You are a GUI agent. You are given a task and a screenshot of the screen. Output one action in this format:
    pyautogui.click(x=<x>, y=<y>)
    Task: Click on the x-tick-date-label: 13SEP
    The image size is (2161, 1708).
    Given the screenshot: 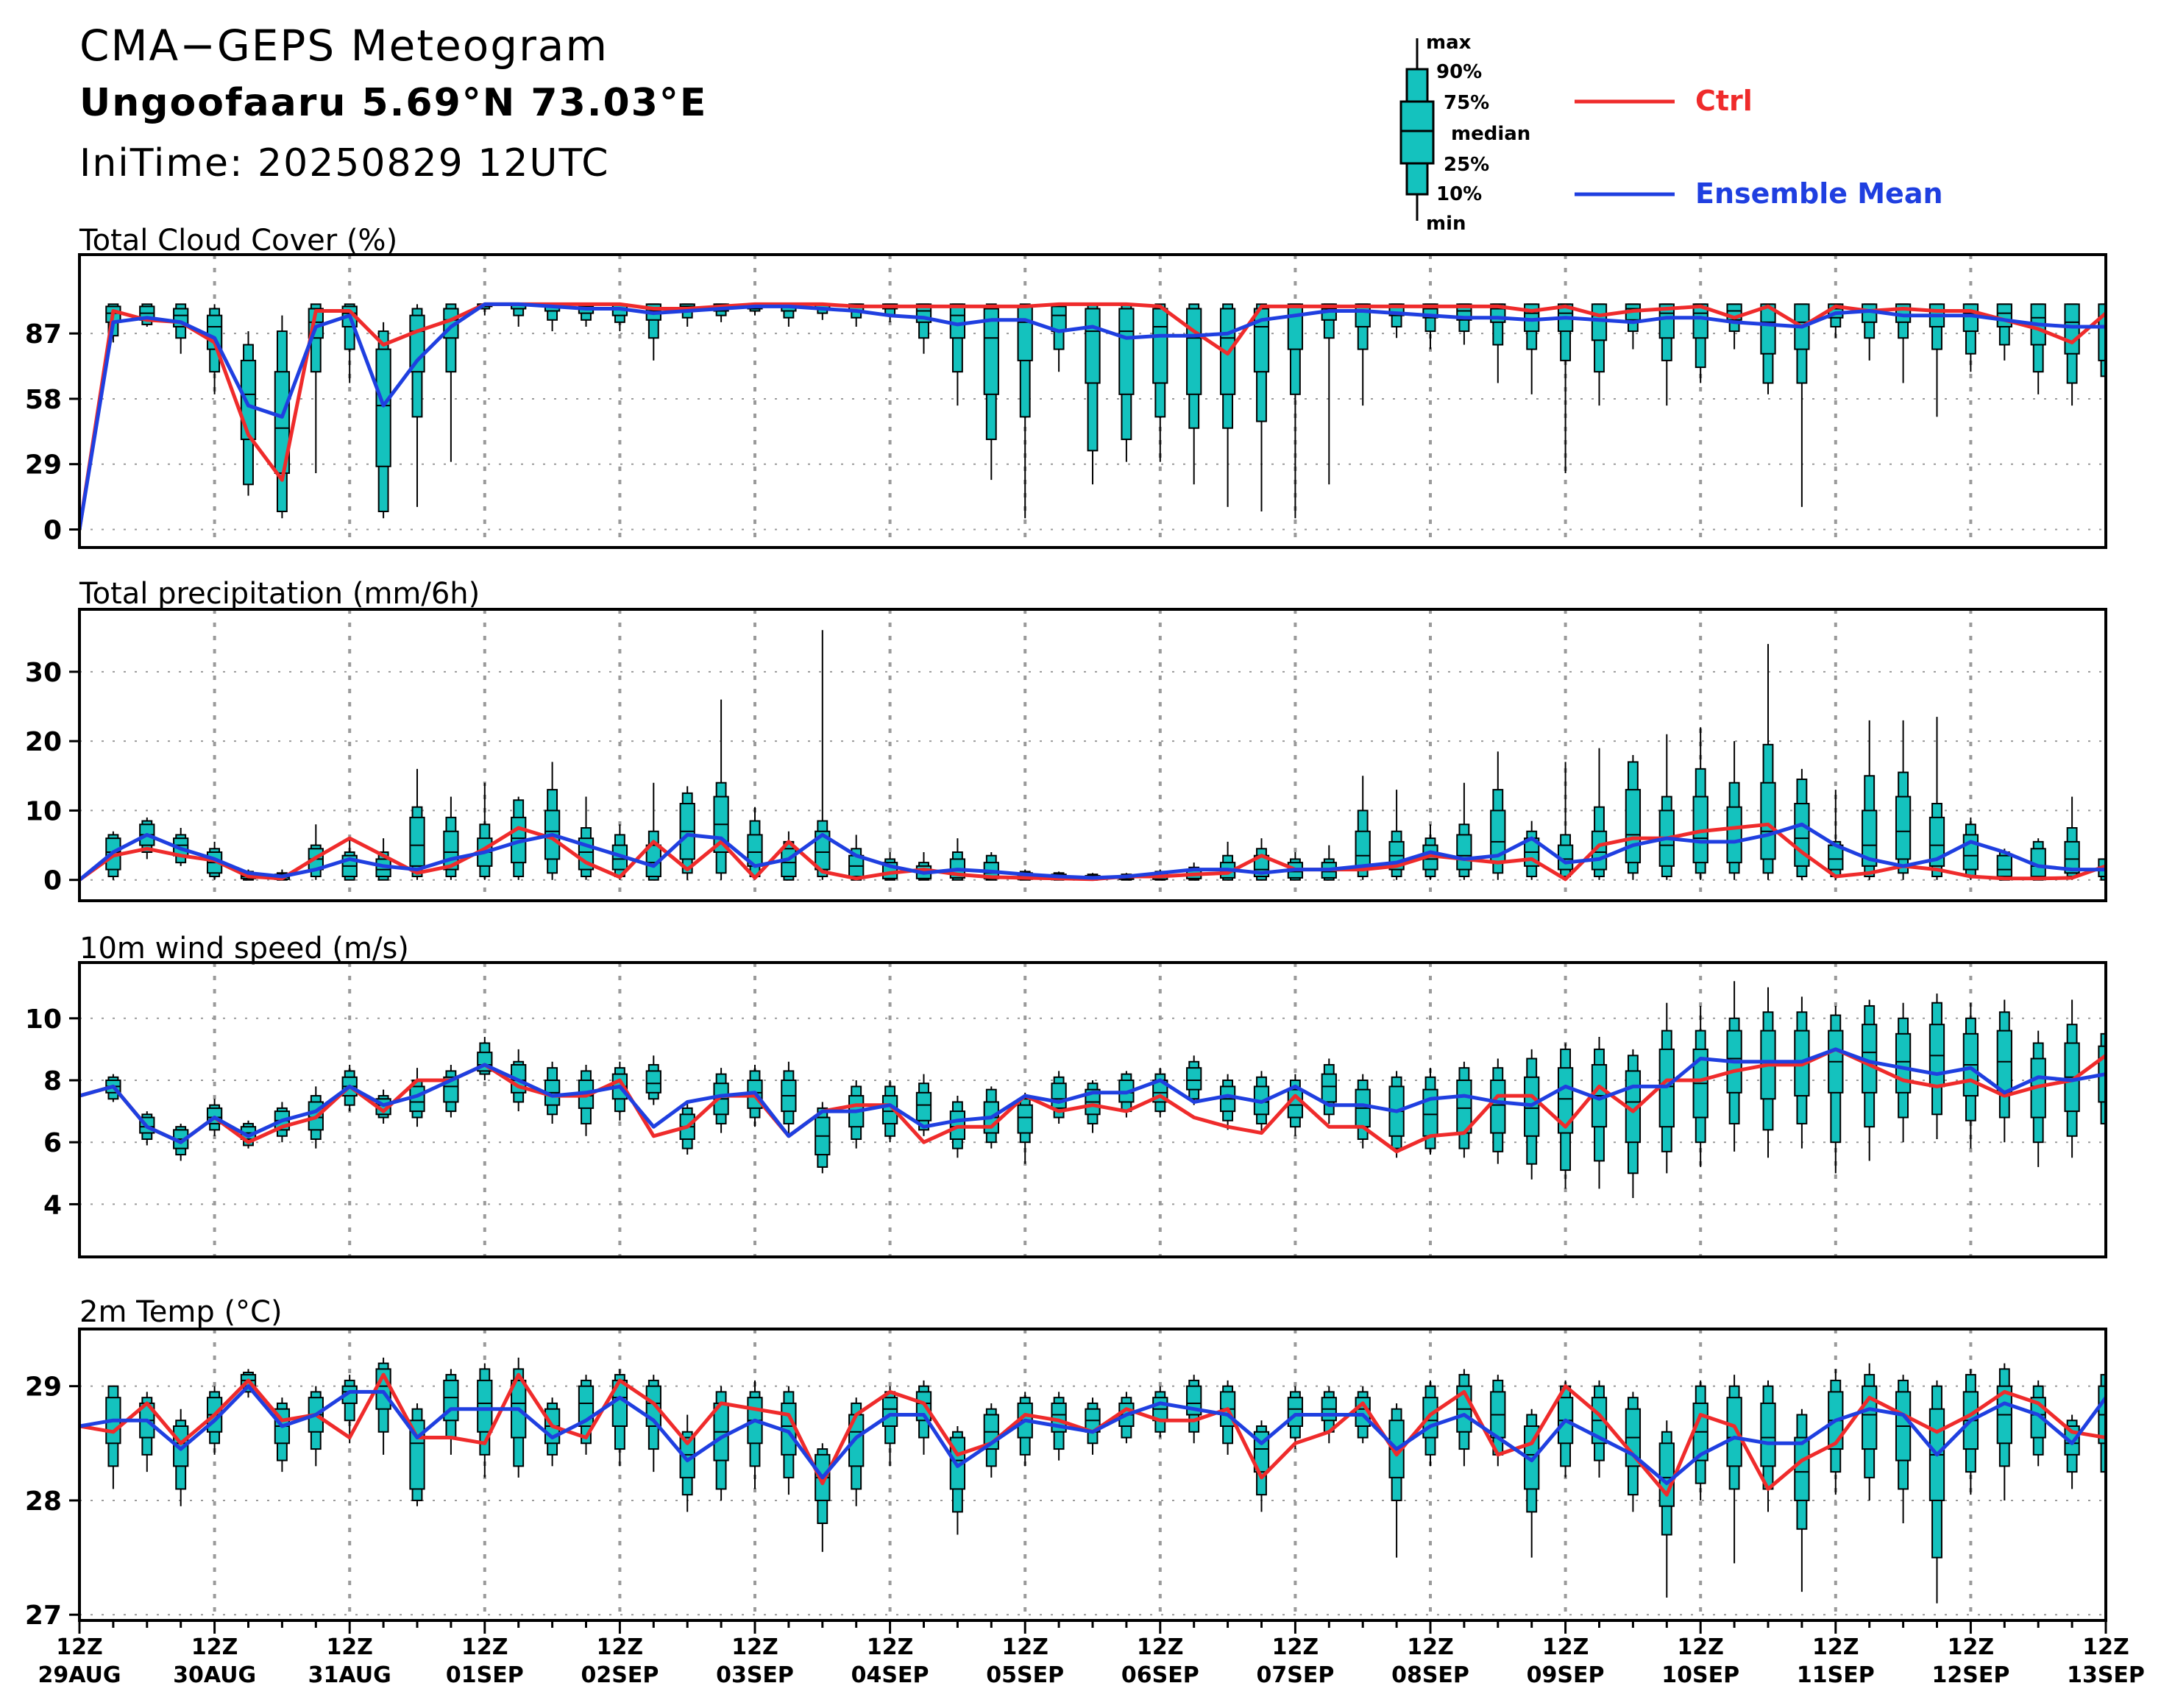 What is the action you would take?
    pyautogui.click(x=2106, y=1675)
    